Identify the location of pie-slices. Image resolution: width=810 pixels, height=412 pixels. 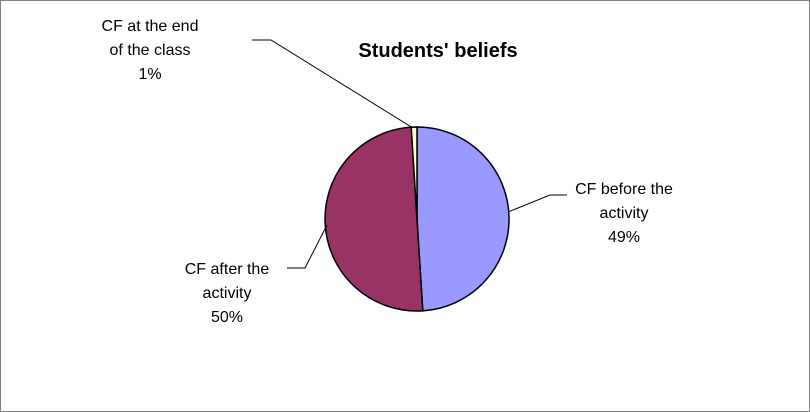
(417, 219).